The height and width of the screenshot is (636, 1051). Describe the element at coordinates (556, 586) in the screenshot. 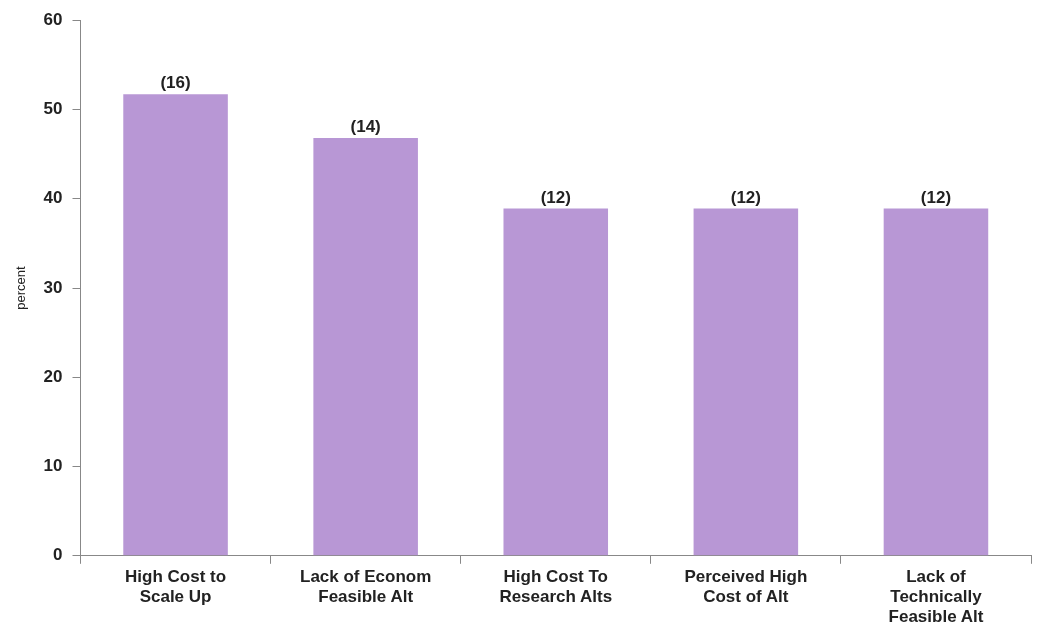

I see `x-tick-label: High Cost To Research Alts` at that location.